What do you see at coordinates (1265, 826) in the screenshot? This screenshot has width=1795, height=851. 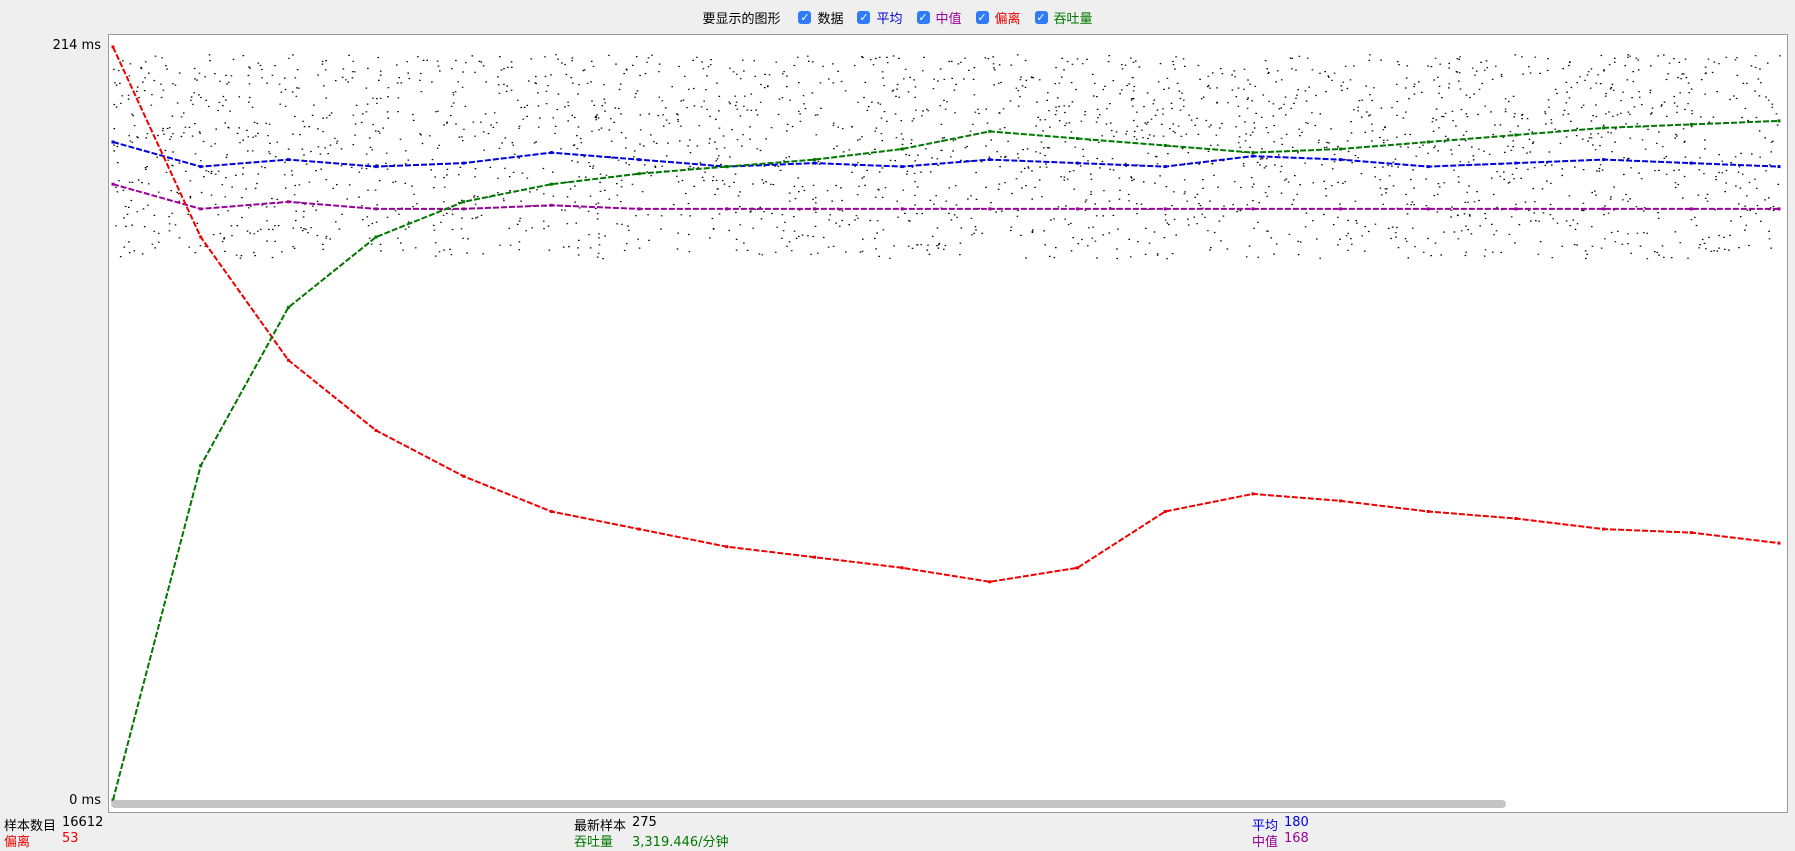 I see `average-label: 平均` at bounding box center [1265, 826].